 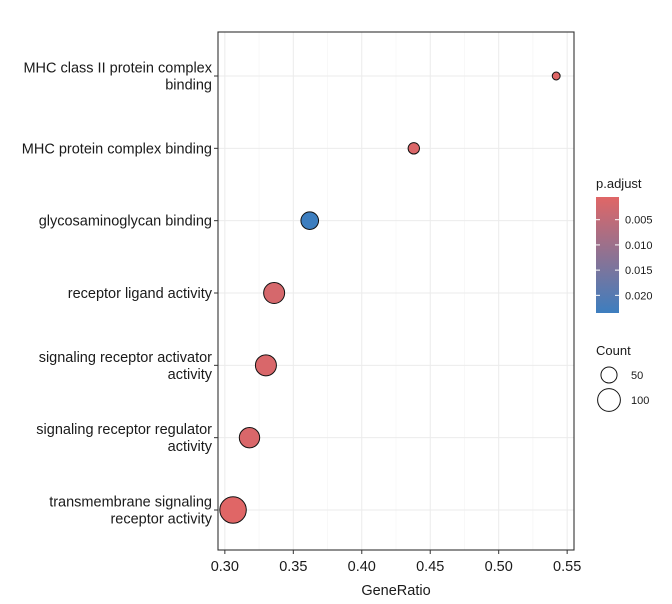 I want to click on size-legend-title: Count, so click(x=613, y=350).